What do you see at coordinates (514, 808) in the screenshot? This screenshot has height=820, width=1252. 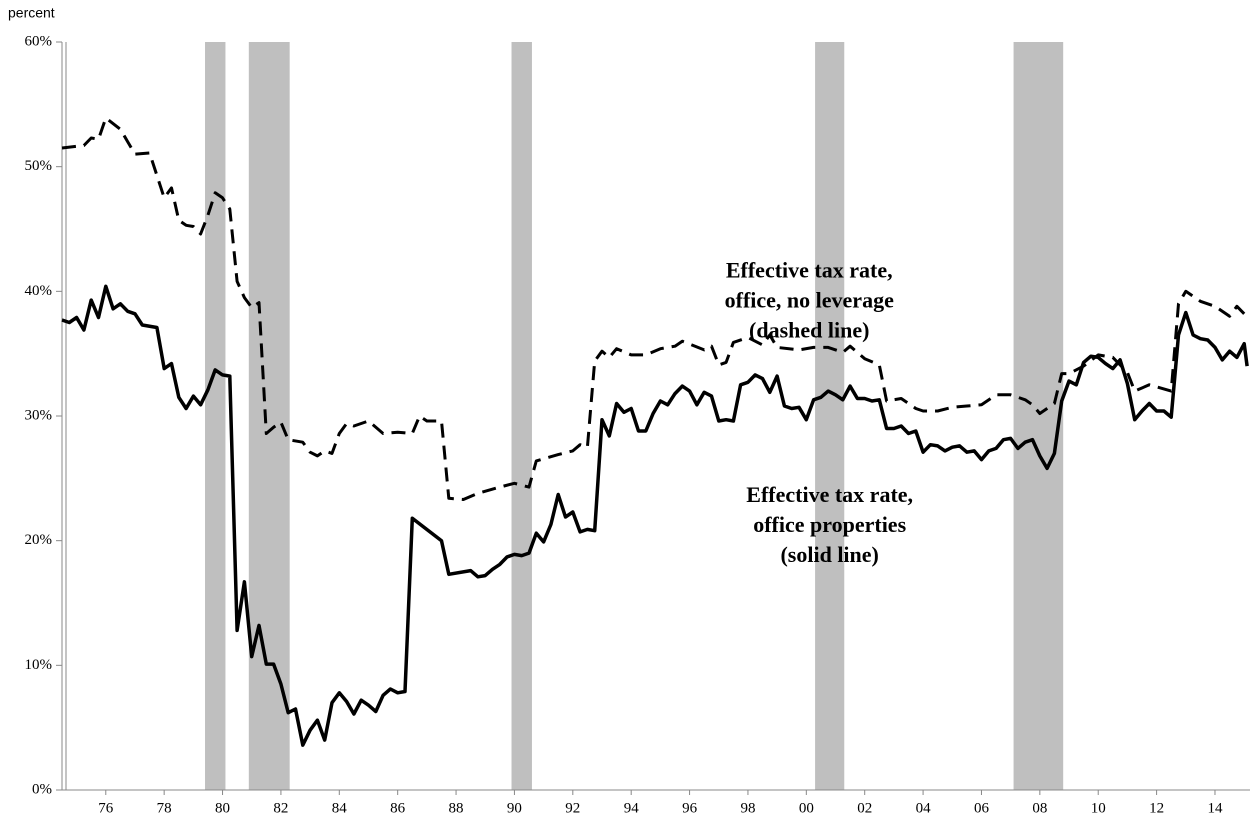 I see `x-tick-label: 90` at bounding box center [514, 808].